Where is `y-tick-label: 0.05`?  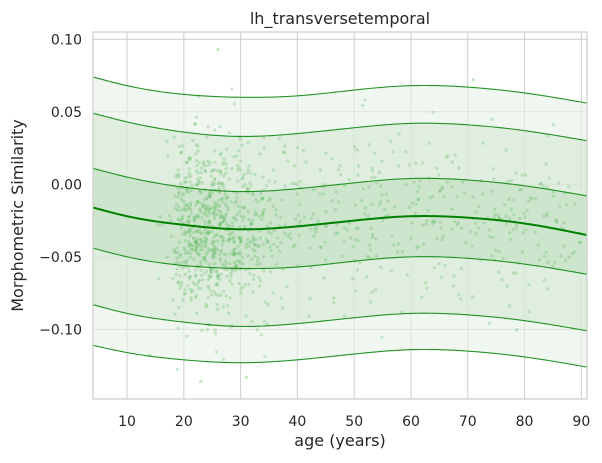
y-tick-label: 0.05 is located at coordinates (66, 113).